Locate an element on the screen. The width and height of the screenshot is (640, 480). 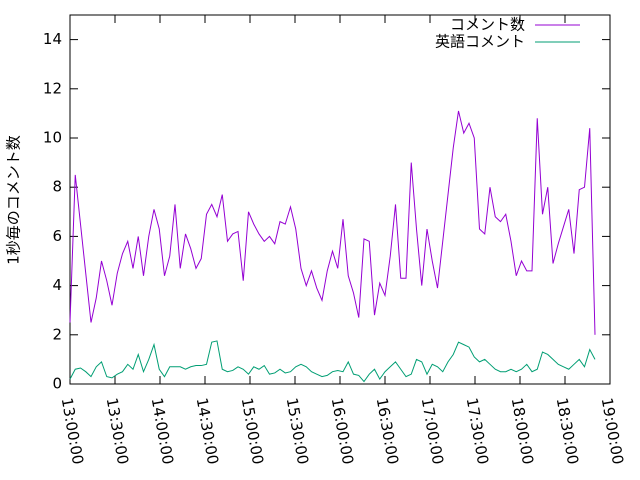
y-tick-label: 12 is located at coordinates (52, 88).